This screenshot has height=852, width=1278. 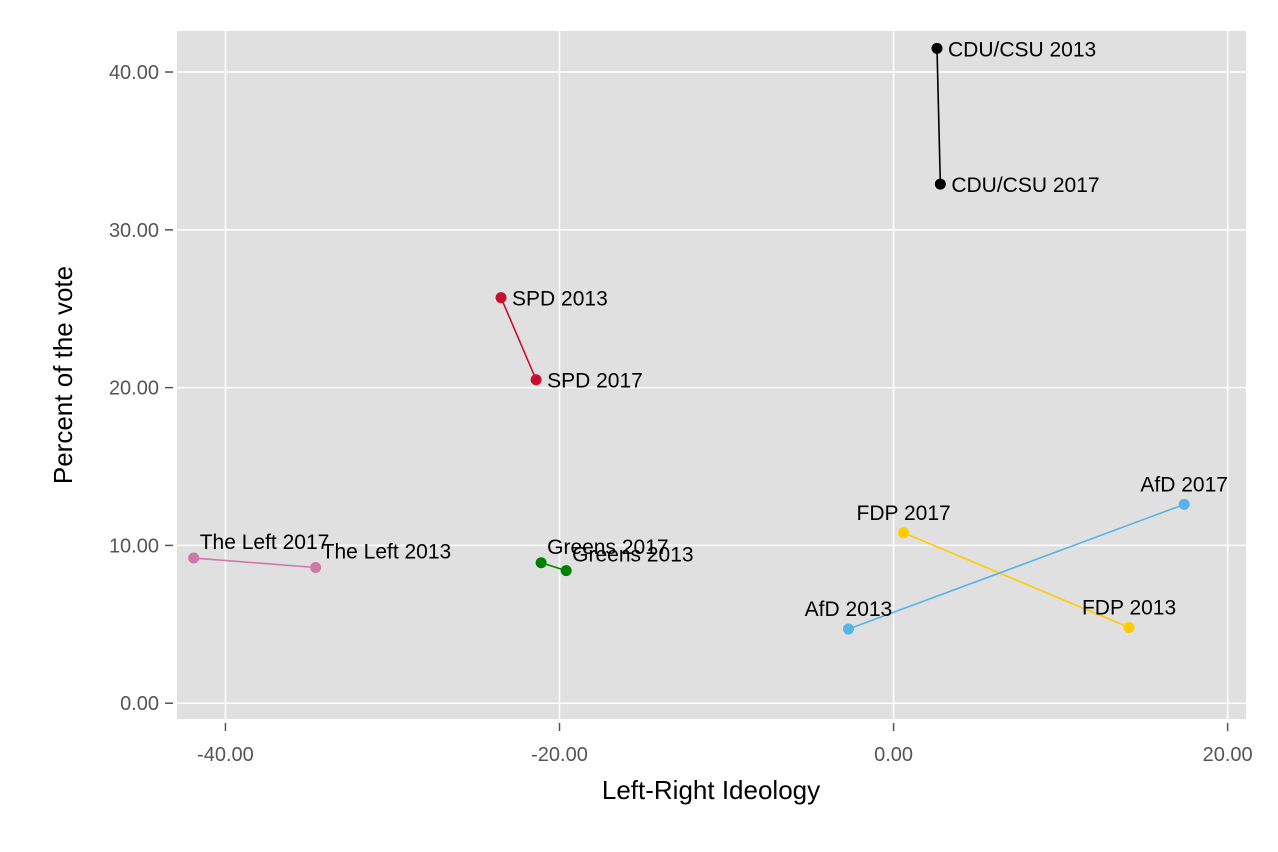 I want to click on y-tick-label: 40.00, so click(x=134, y=73).